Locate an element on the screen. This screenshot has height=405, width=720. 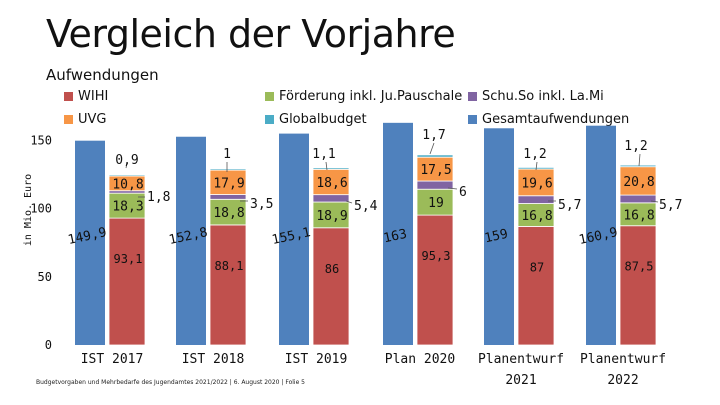
data-label-foerderung: 18,3 is located at coordinates (127, 207).